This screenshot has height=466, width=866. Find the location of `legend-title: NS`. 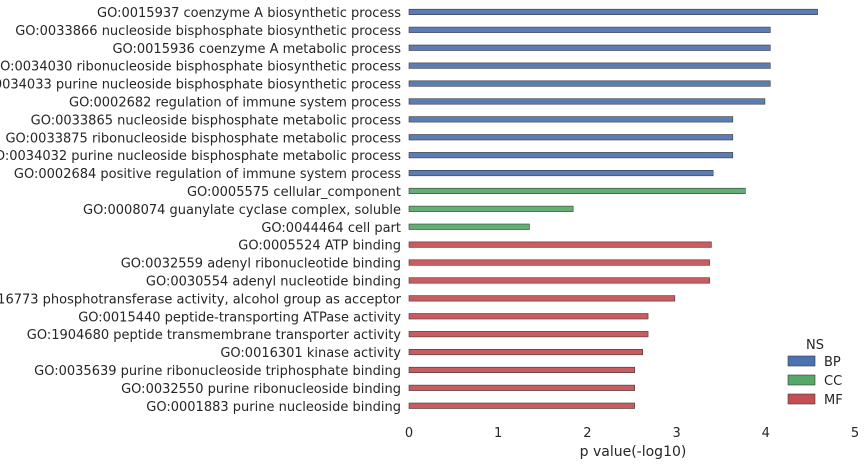

legend-title: NS is located at coordinates (815, 345).